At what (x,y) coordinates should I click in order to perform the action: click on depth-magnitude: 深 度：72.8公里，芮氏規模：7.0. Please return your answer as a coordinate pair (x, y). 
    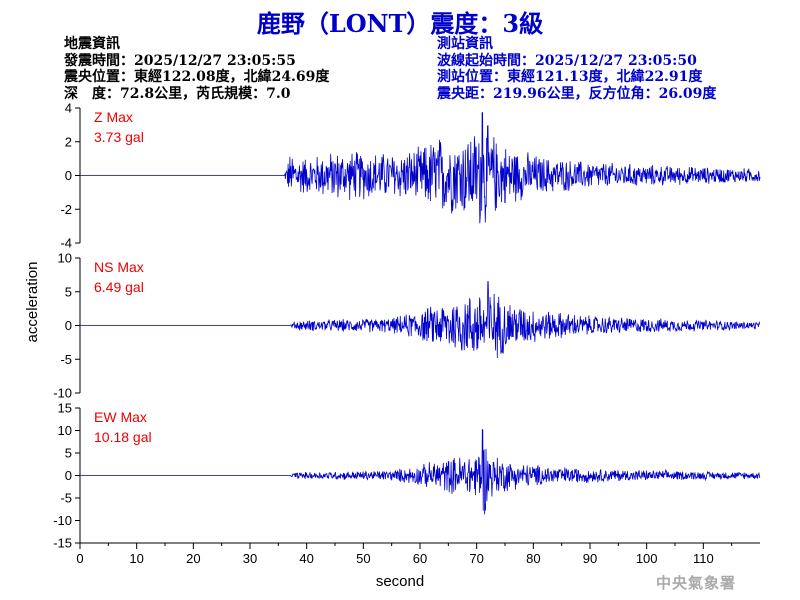
    Looking at the image, I should click on (177, 93).